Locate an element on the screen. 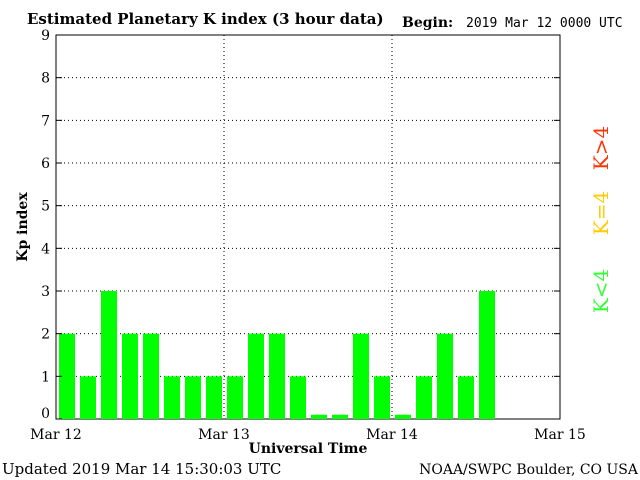 This screenshot has width=640, height=480. x-axis-label: Universal Time is located at coordinates (308, 449).